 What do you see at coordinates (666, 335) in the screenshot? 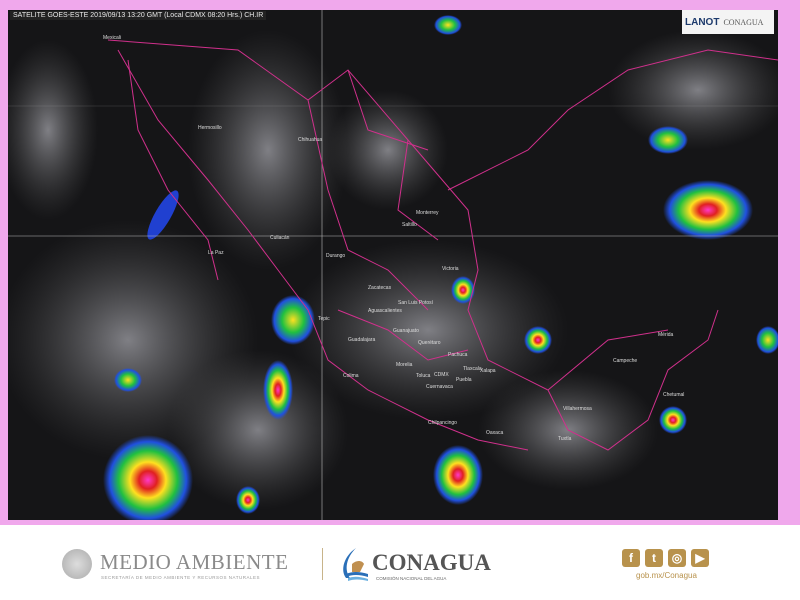
I see `city-label: Mérida` at bounding box center [666, 335].